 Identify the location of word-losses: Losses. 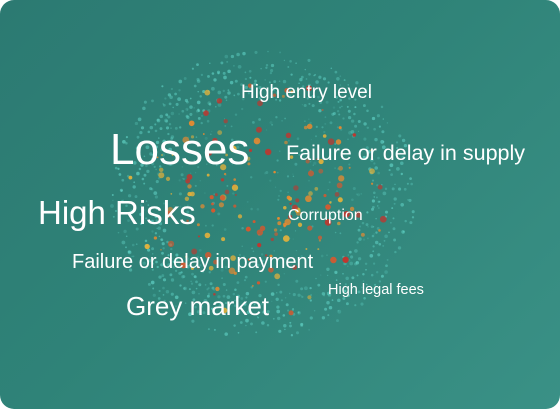
(180, 149).